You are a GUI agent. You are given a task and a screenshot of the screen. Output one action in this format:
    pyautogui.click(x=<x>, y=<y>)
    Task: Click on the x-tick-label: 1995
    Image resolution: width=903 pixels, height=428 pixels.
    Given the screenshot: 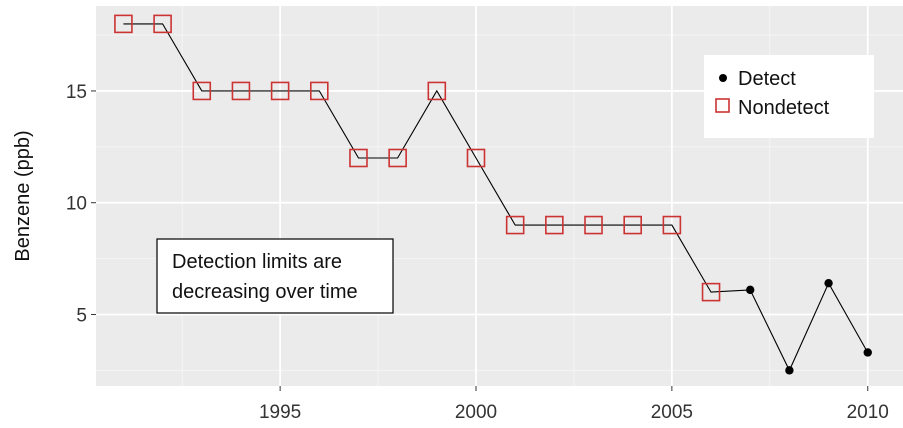 What is the action you would take?
    pyautogui.click(x=280, y=412)
    